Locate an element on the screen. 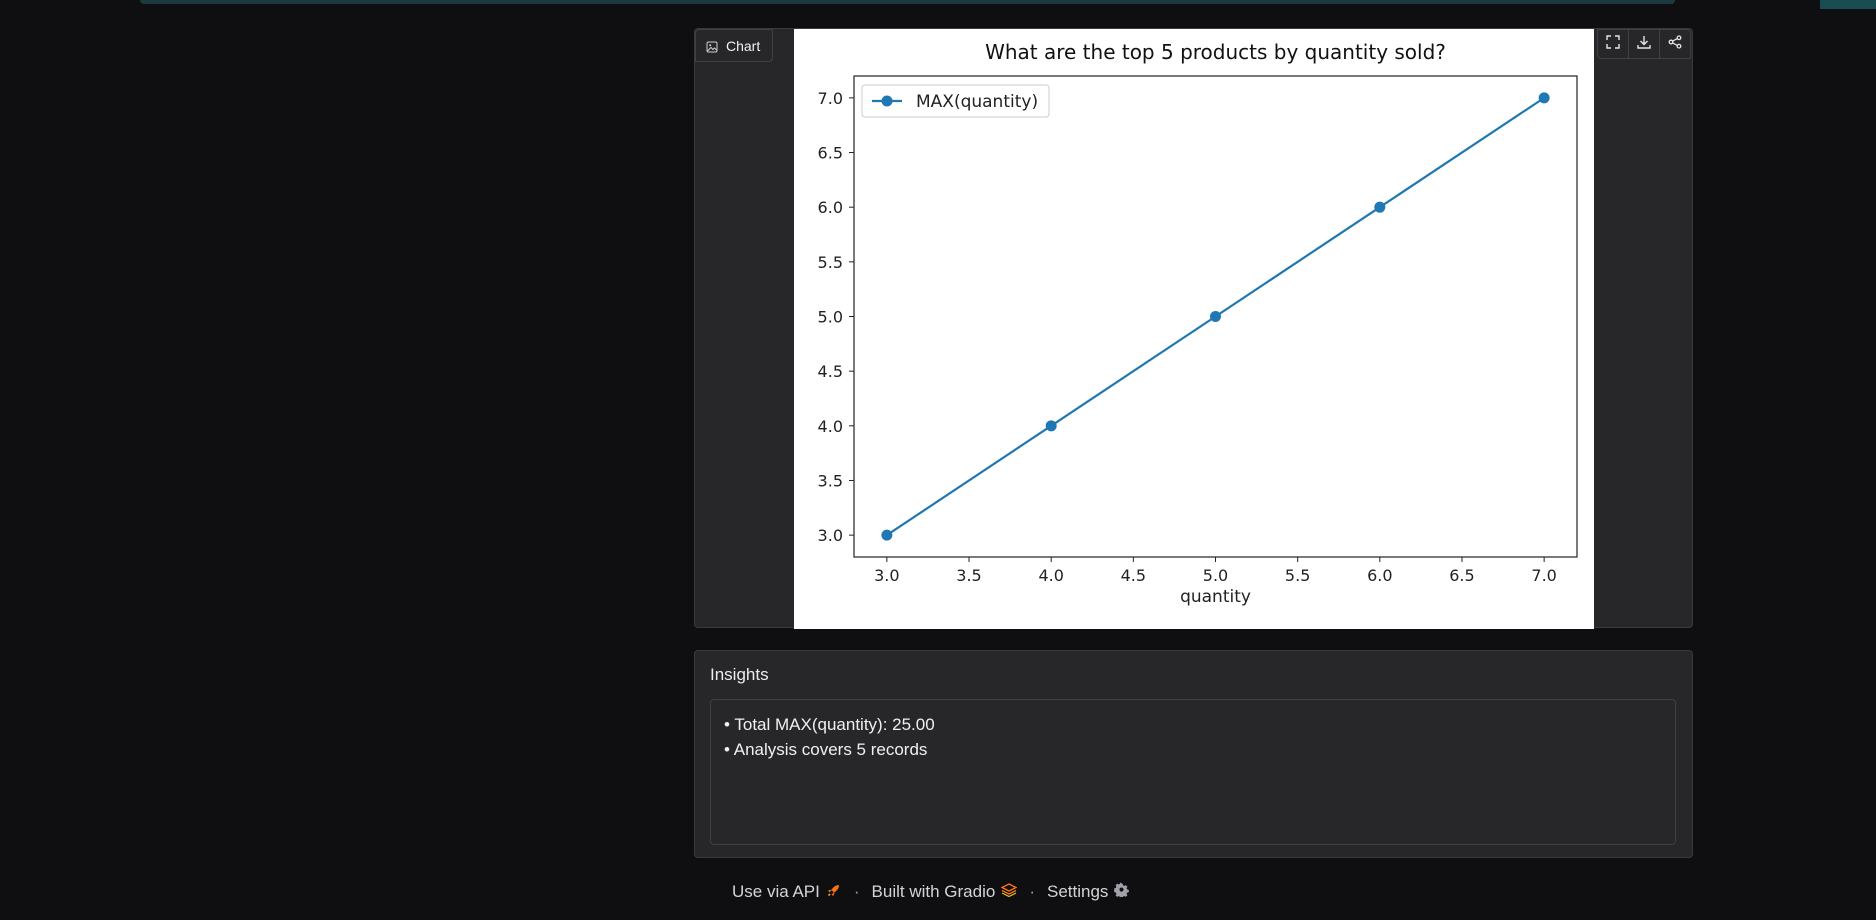  fullscreen-button is located at coordinates (1613, 44).